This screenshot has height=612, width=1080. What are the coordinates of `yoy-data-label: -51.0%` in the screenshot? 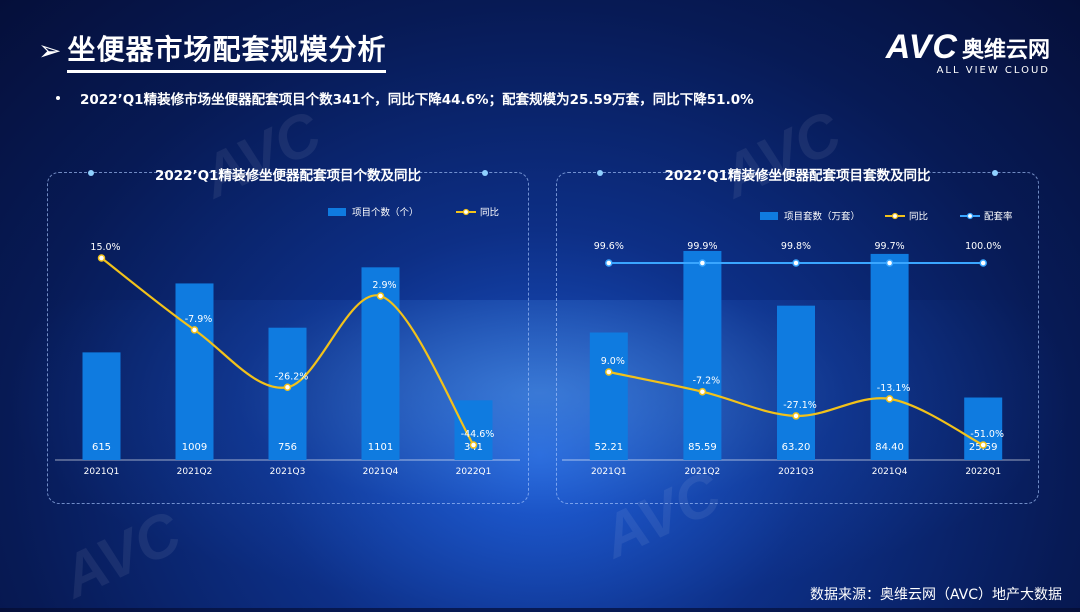 It's located at (987, 434).